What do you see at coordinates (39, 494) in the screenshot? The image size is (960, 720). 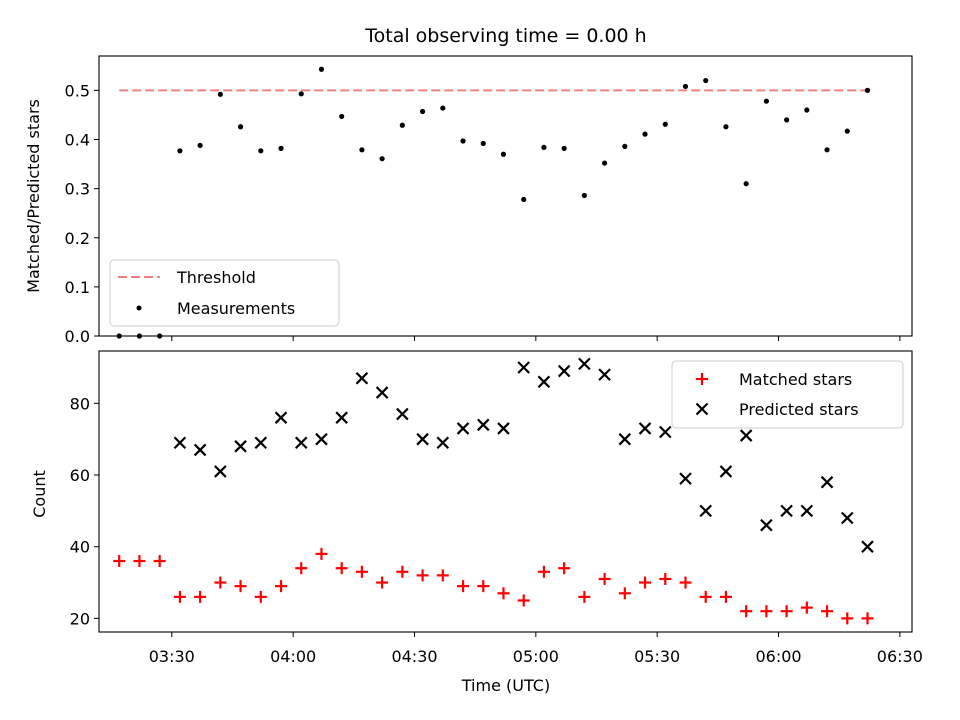 I see `count-y-axis-label: Count` at bounding box center [39, 494].